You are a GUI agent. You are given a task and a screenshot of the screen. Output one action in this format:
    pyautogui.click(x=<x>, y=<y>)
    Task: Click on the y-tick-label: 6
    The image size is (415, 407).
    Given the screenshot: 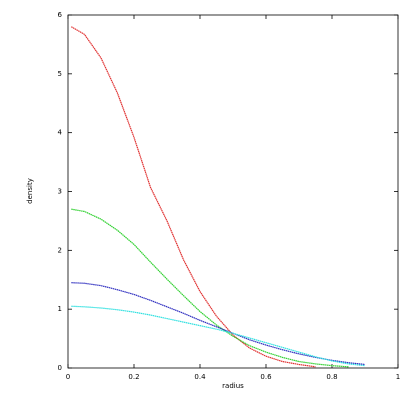 What is the action you would take?
    pyautogui.click(x=60, y=15)
    